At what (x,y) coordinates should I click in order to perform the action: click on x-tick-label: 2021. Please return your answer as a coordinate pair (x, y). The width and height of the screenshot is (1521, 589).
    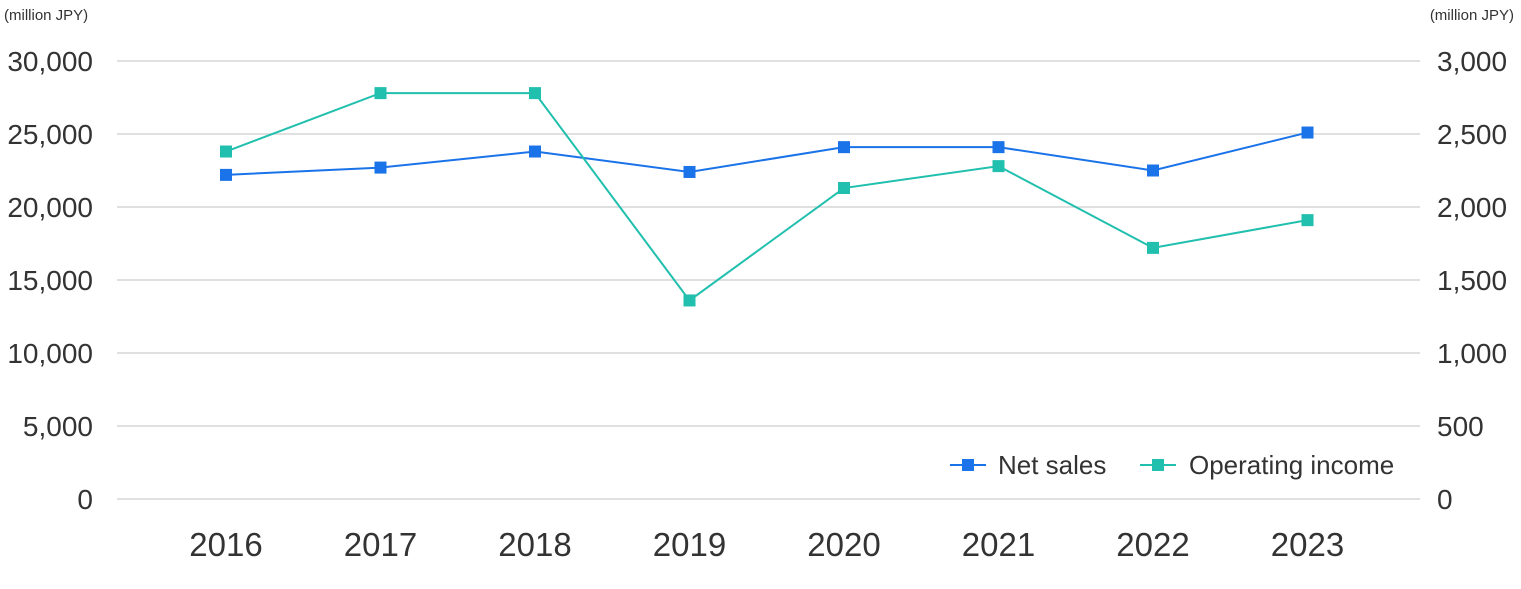
    Looking at the image, I should click on (998, 544).